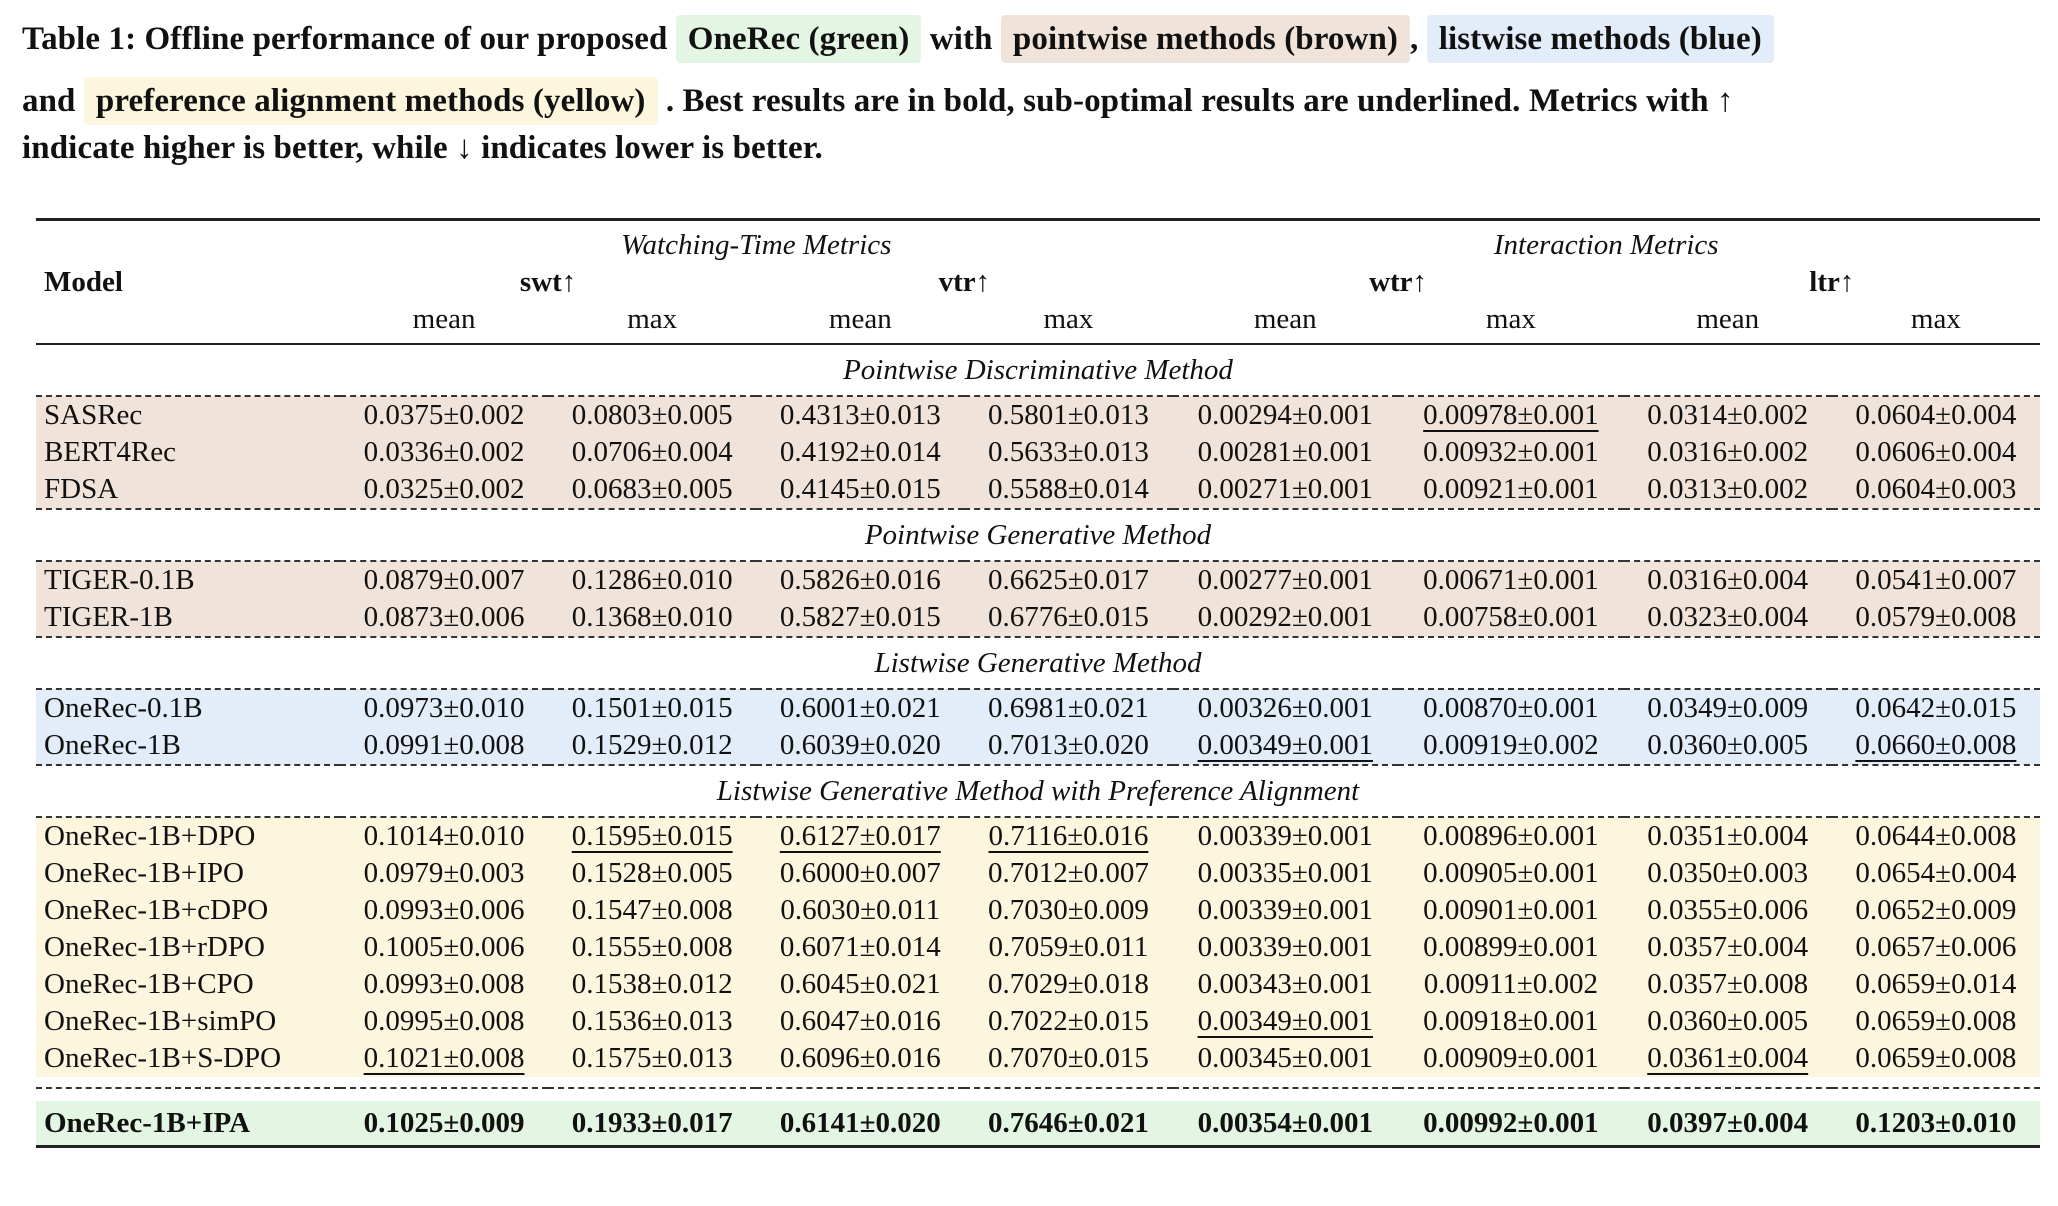 The height and width of the screenshot is (1206, 2058). I want to click on metric-value: 0.0993±0.006, so click(444, 910).